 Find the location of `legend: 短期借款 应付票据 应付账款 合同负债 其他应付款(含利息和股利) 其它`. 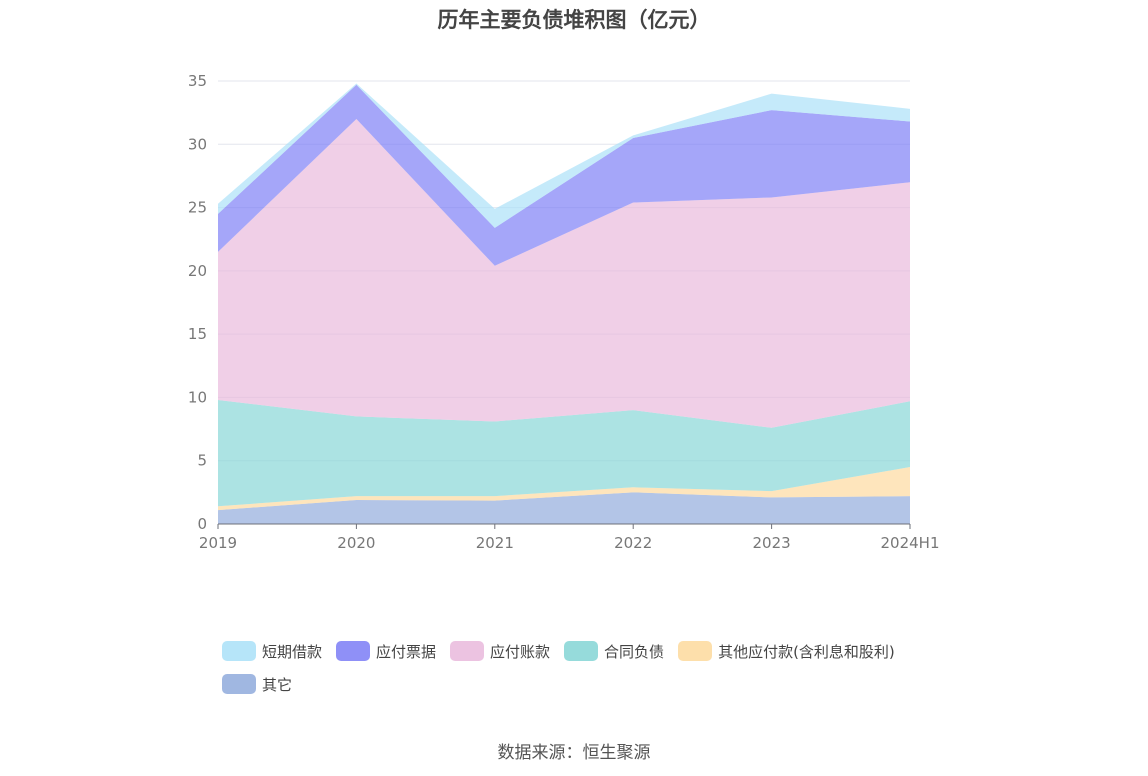

legend: 短期借款 应付票据 应付账款 合同负债 其他应付款(含利息和股利) 其它 is located at coordinates (602, 673).